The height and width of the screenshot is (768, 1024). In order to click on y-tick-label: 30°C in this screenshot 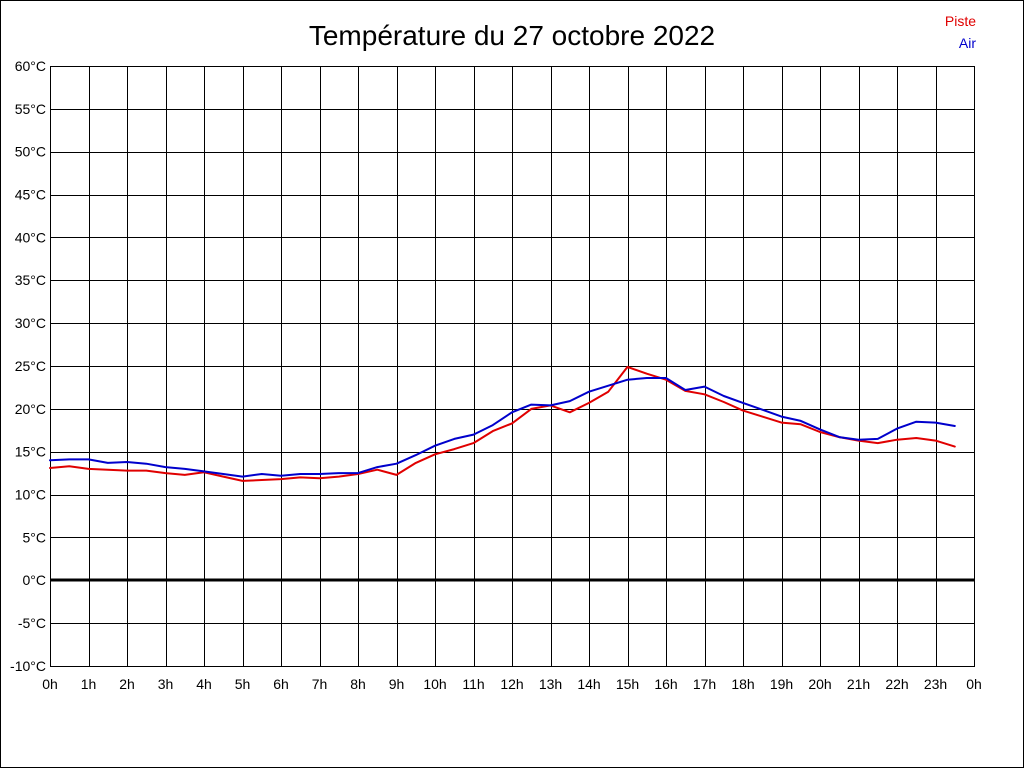, I will do `click(30, 323)`.